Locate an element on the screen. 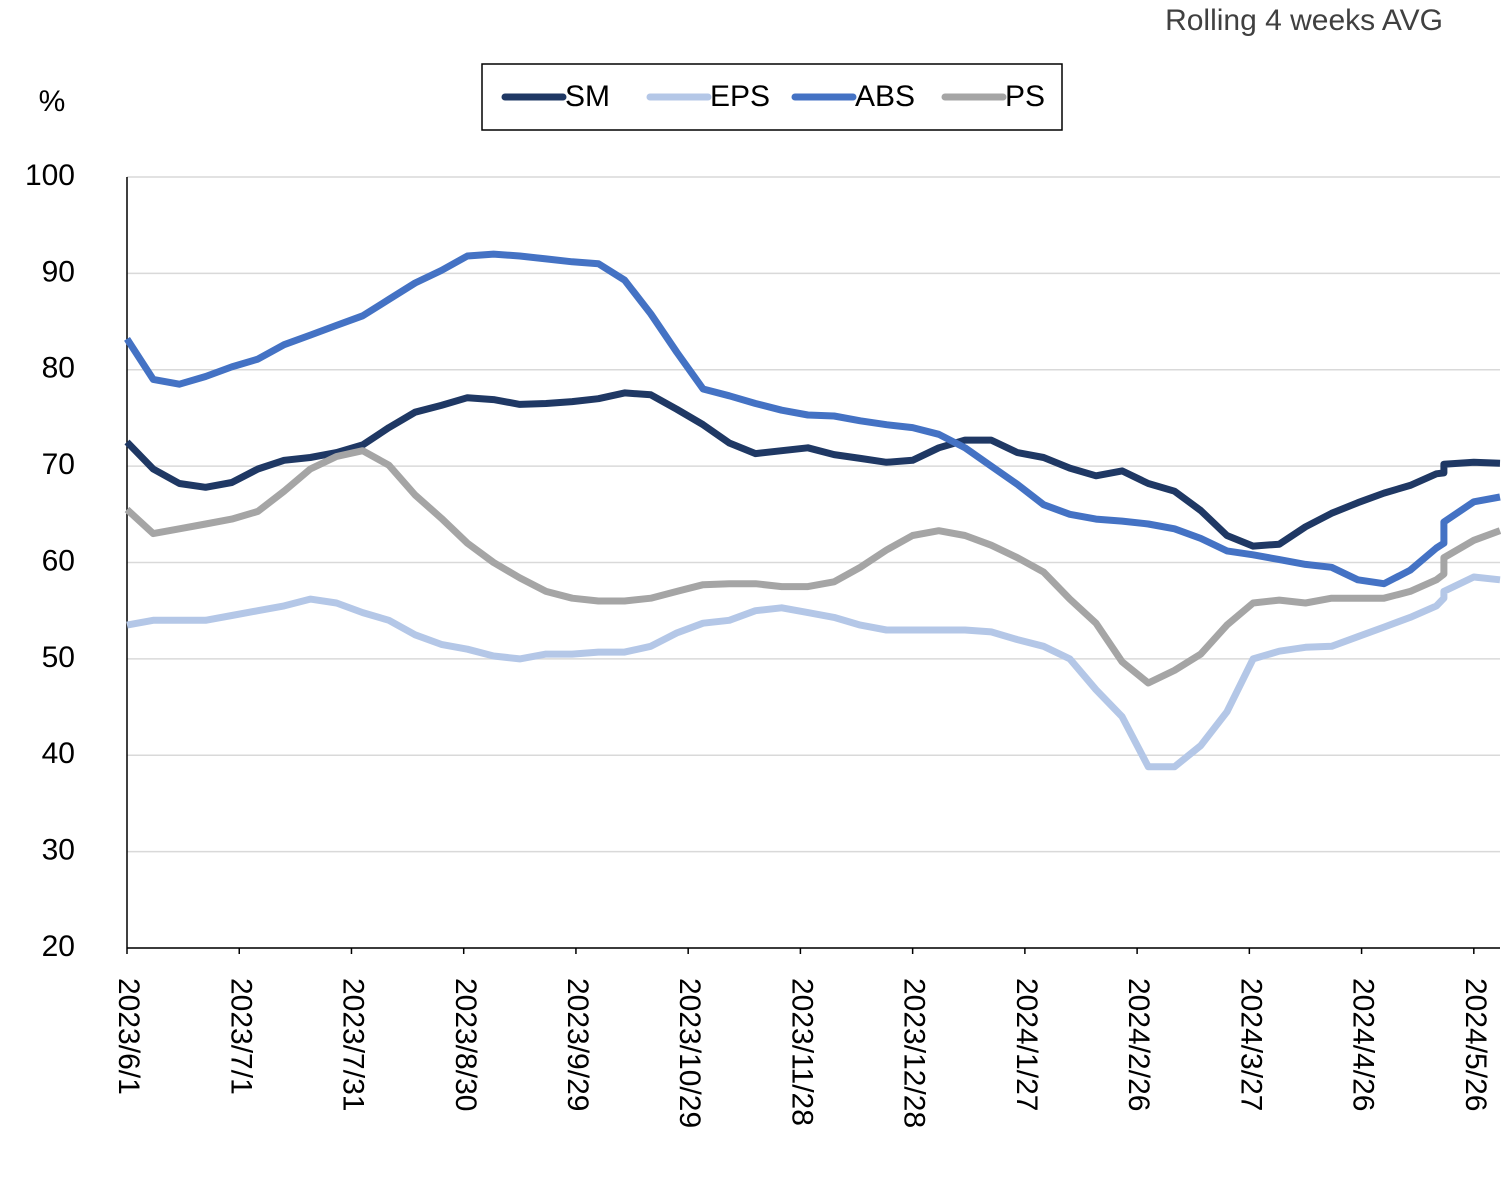 Image resolution: width=1501 pixels, height=1186 pixels. x-tick-label: 2023/7/1 is located at coordinates (240, 1036).